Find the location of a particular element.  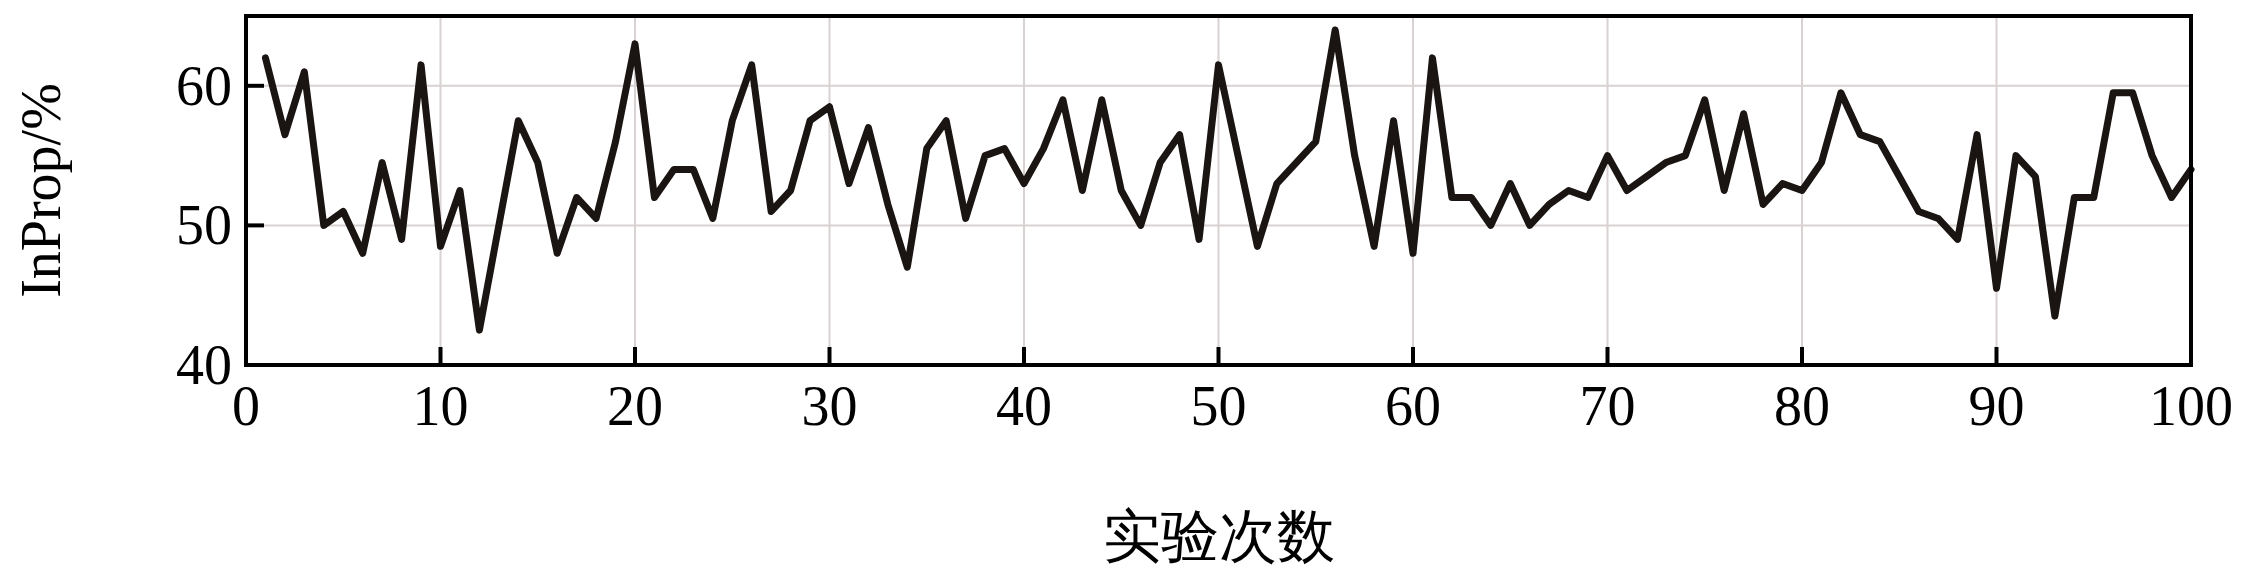

x-axis-title: 实验次数 is located at coordinates (1218, 536).